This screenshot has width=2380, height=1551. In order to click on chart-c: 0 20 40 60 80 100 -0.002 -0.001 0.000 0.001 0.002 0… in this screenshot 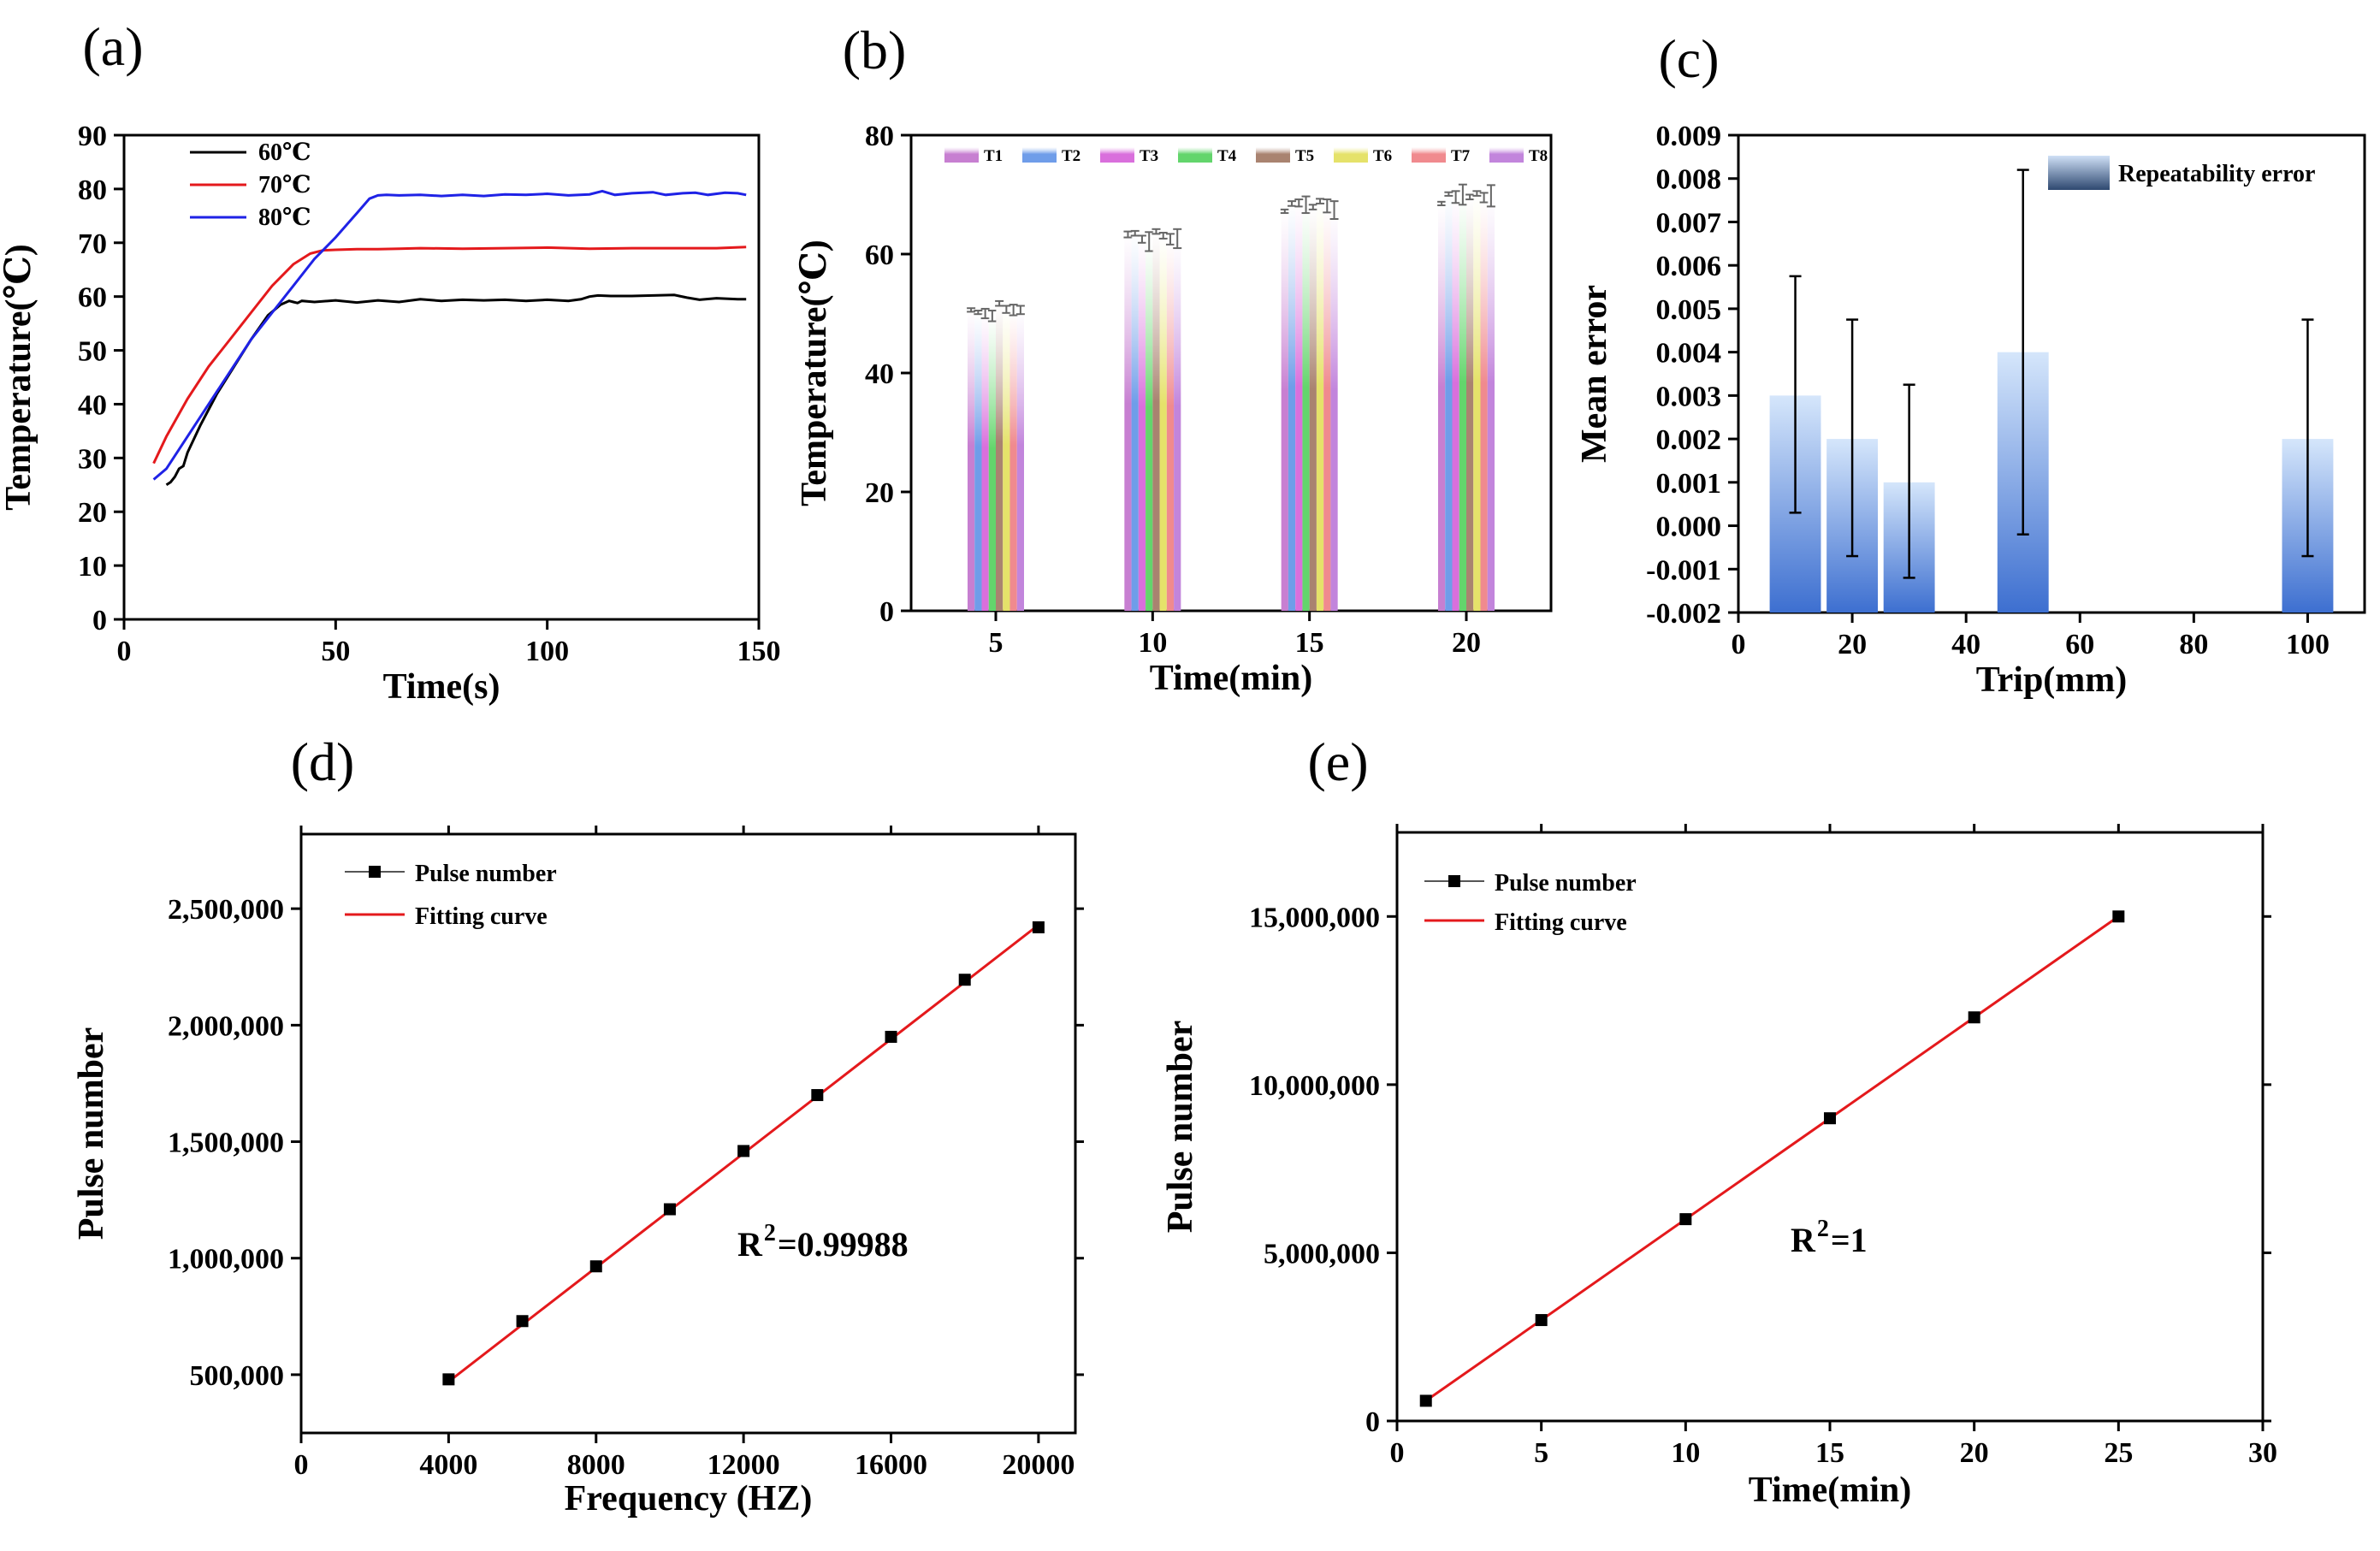, I will do `click(1970, 410)`.